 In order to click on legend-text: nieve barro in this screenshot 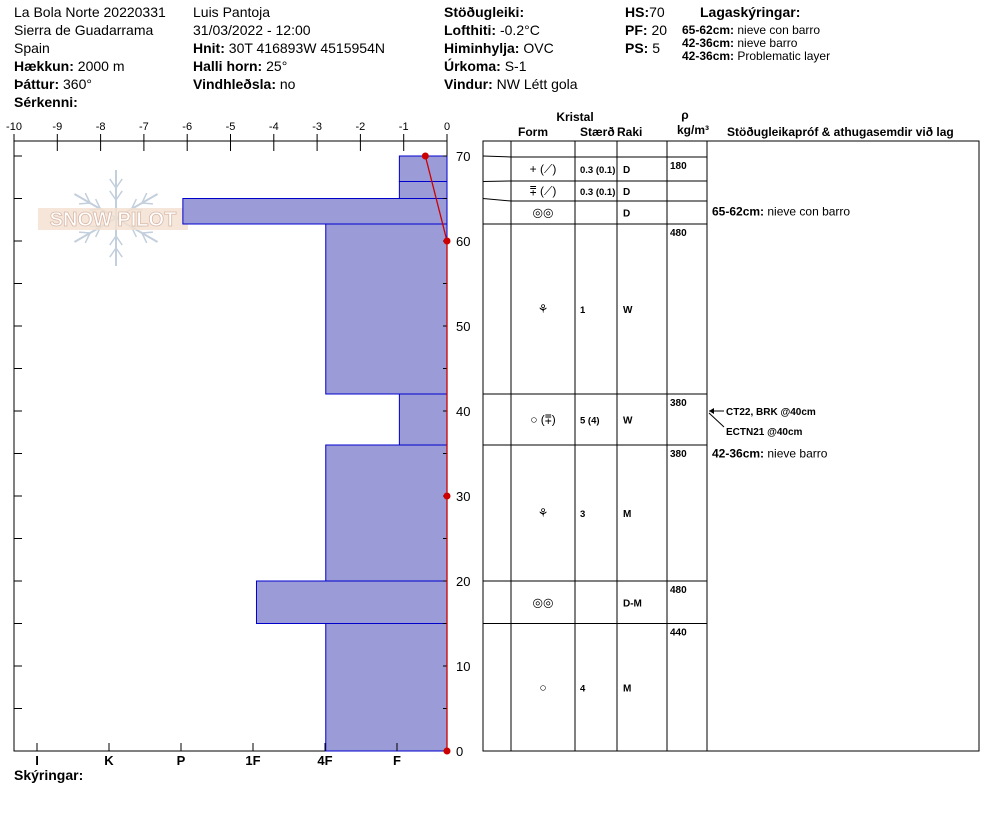, I will do `click(767, 43)`.